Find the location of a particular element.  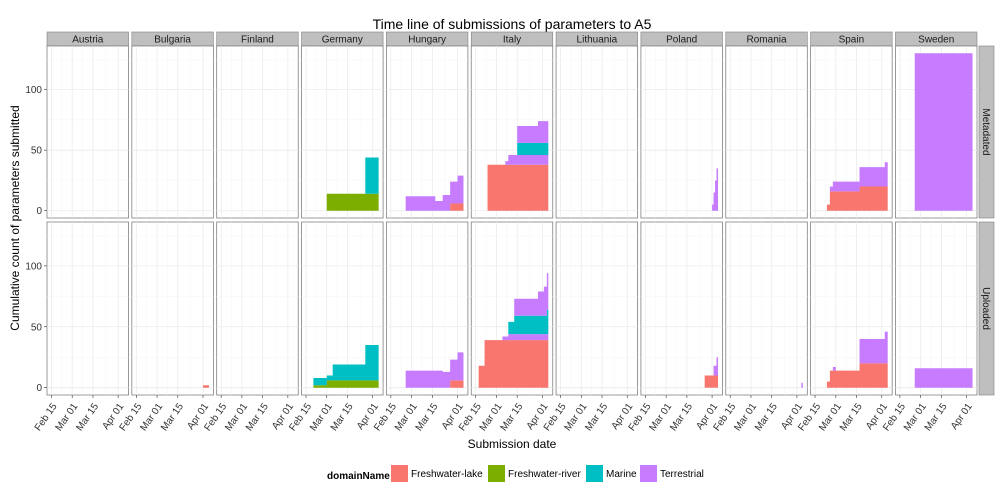

strip-germany: Germany is located at coordinates (342, 39).